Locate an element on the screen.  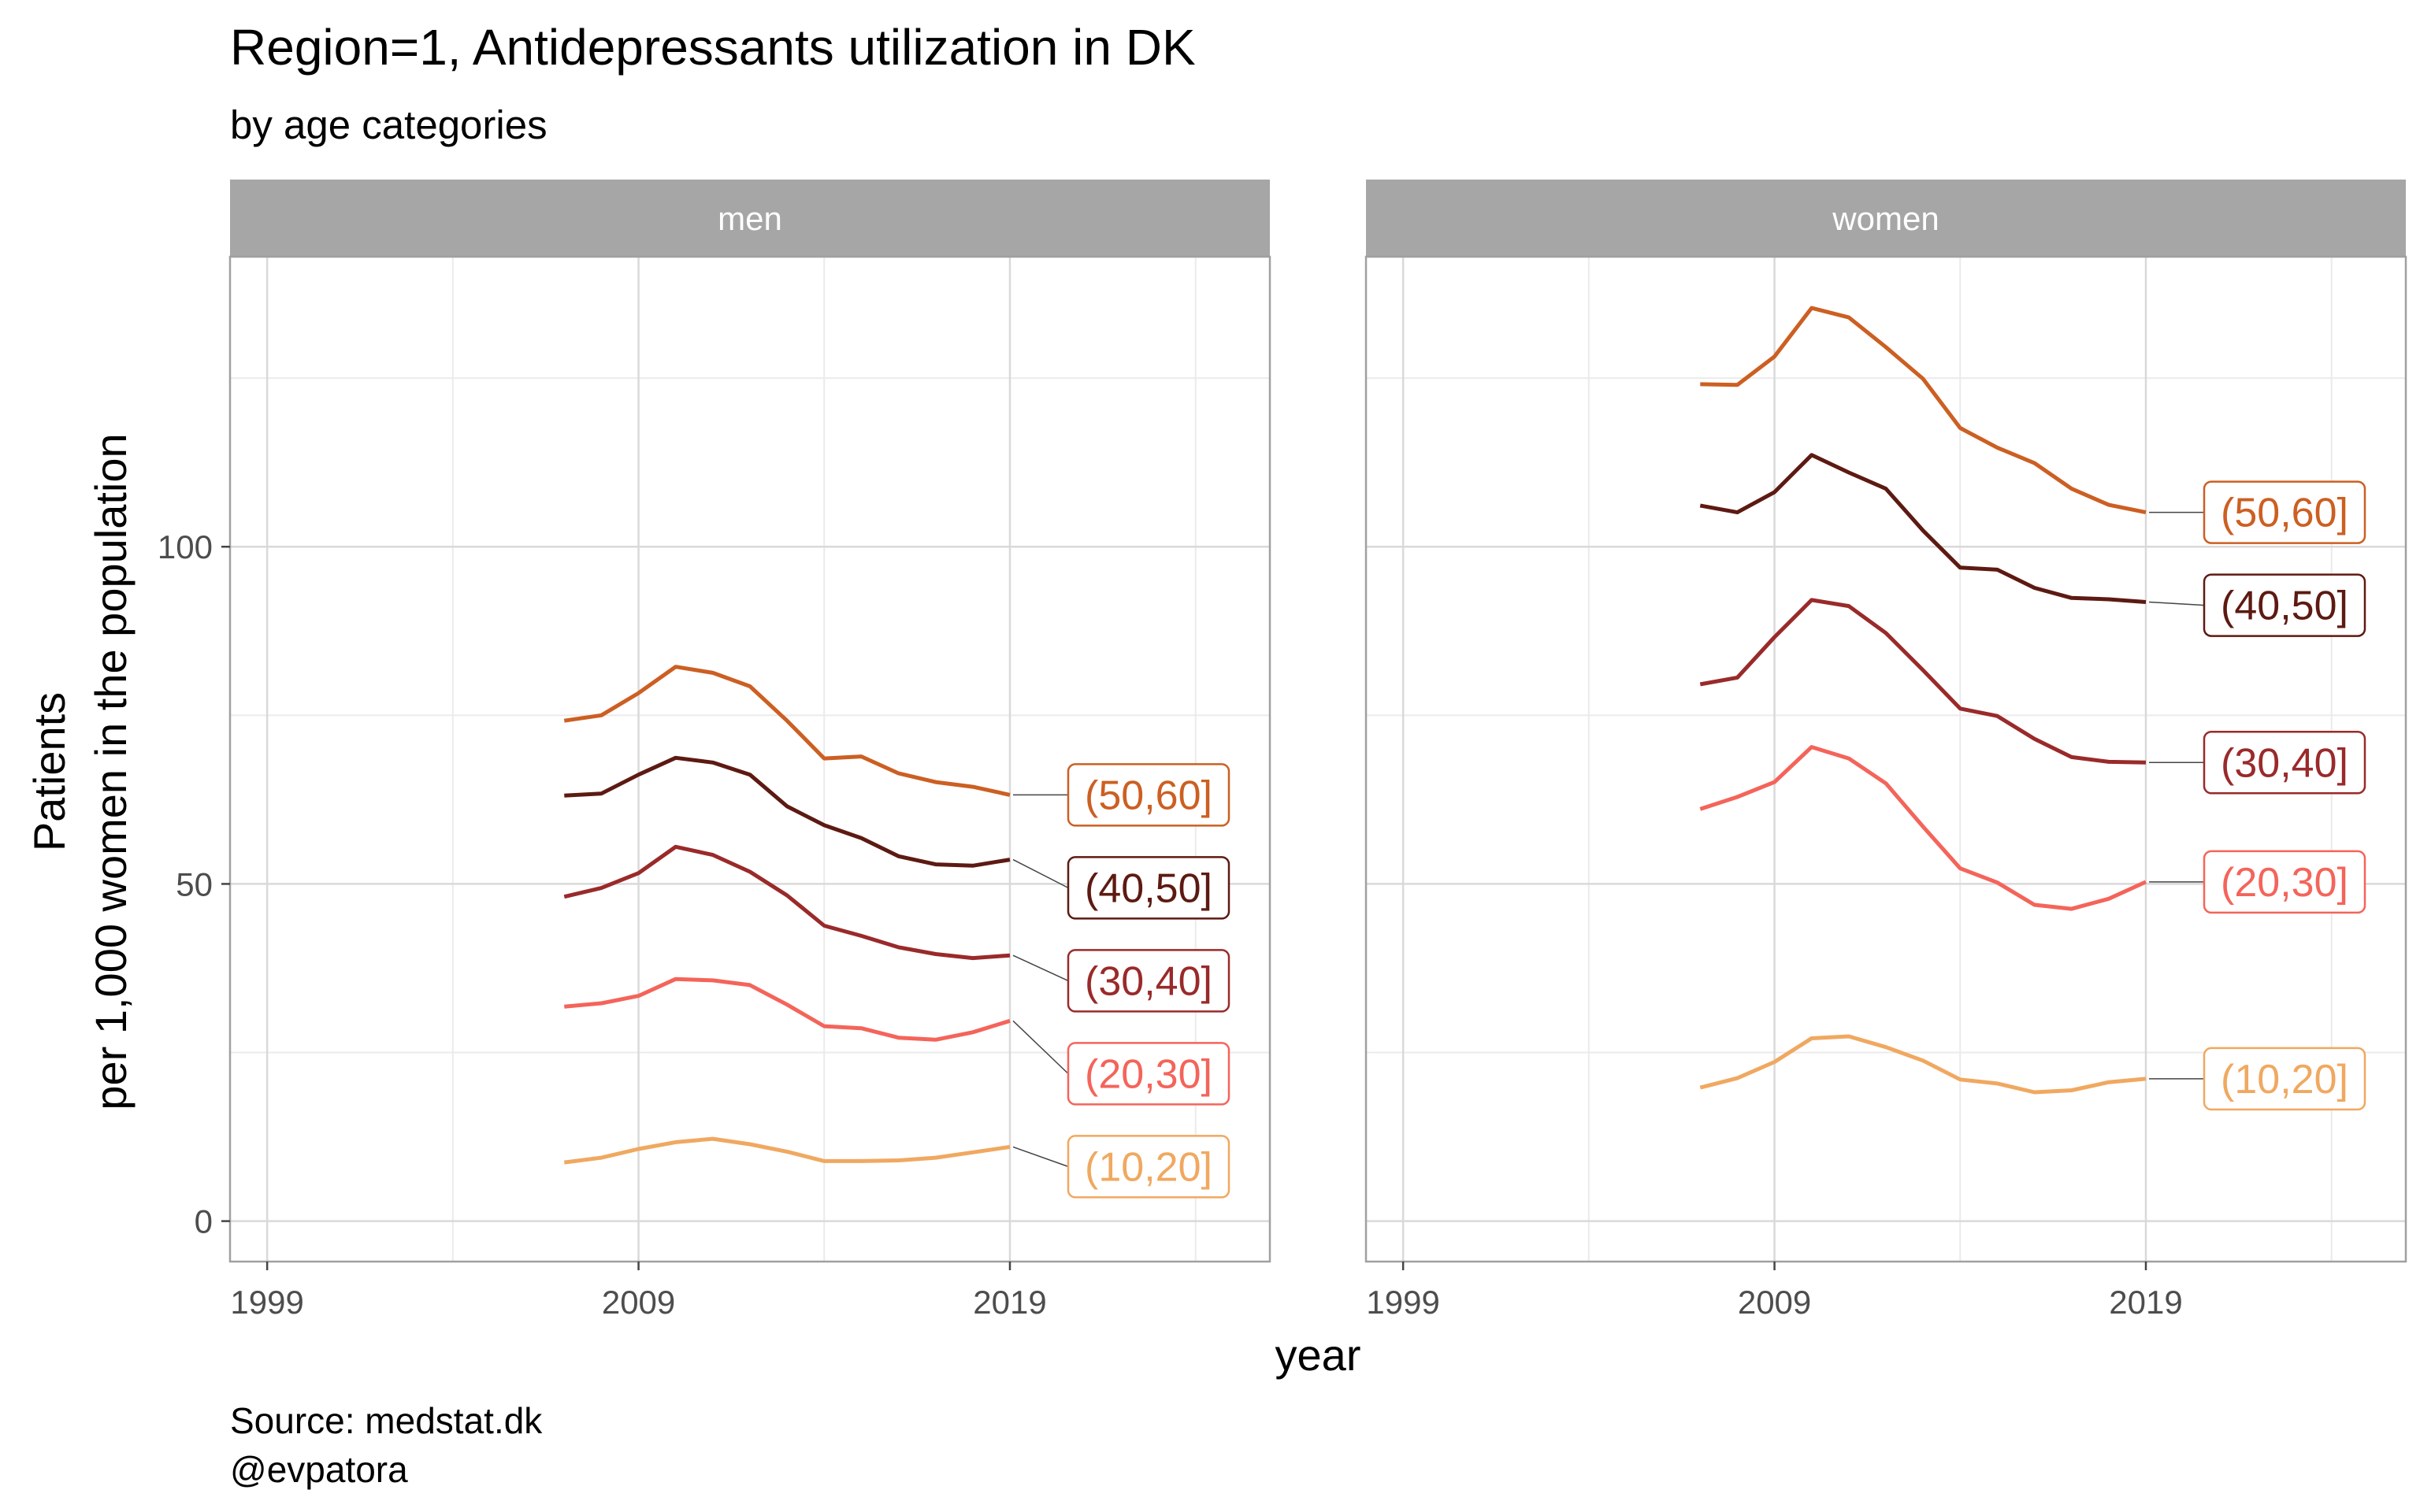
facet-label-men: men is located at coordinates (750, 218).